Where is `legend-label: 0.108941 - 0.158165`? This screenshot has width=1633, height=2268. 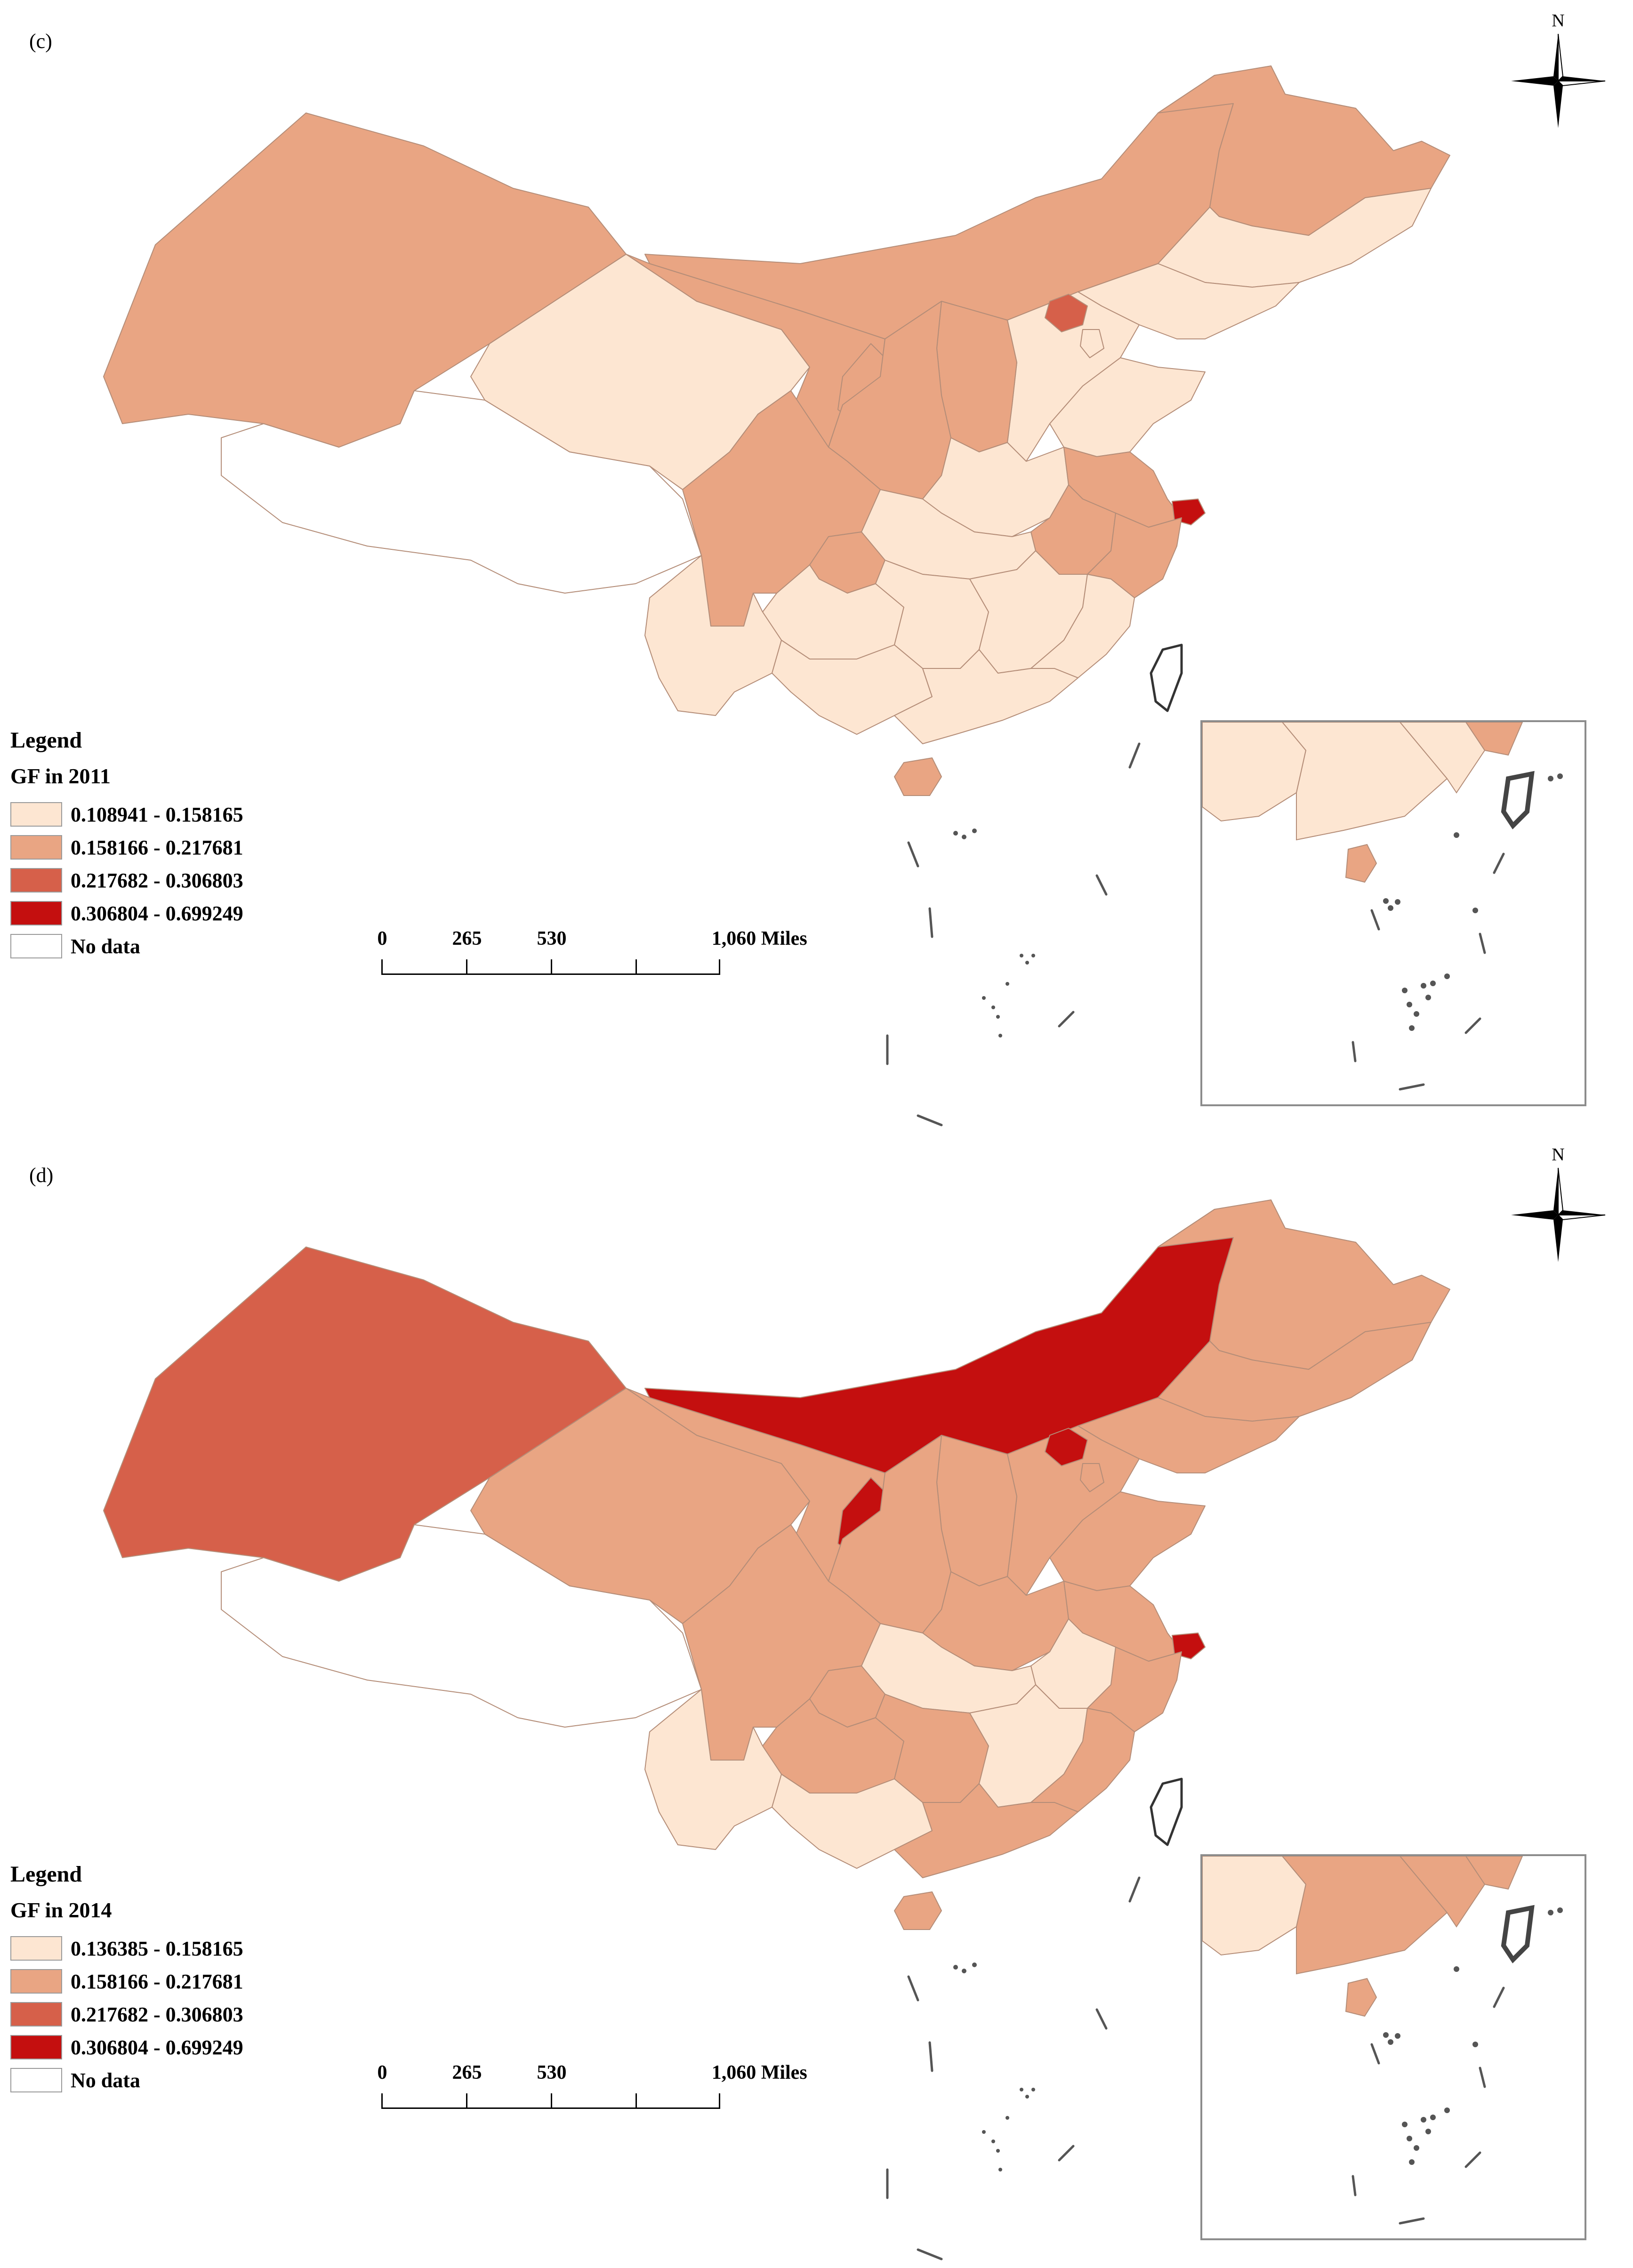 legend-label: 0.108941 - 0.158165 is located at coordinates (157, 814).